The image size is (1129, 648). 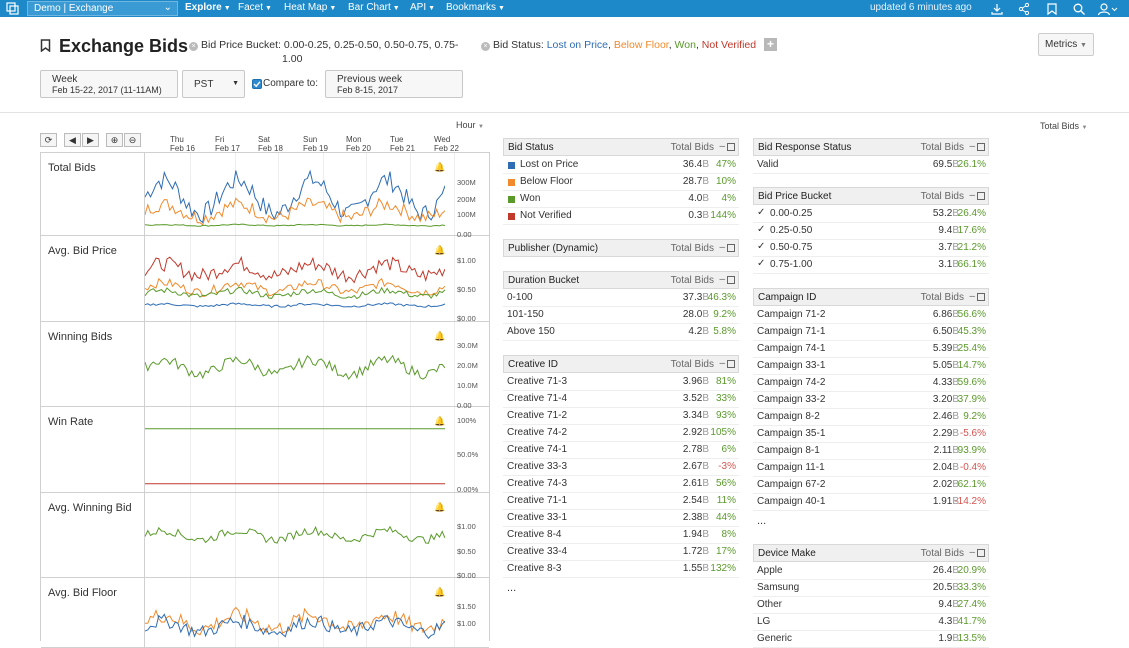 What do you see at coordinates (1064, 126) in the screenshot?
I see `sort-metric-select: Total Bids ▼` at bounding box center [1064, 126].